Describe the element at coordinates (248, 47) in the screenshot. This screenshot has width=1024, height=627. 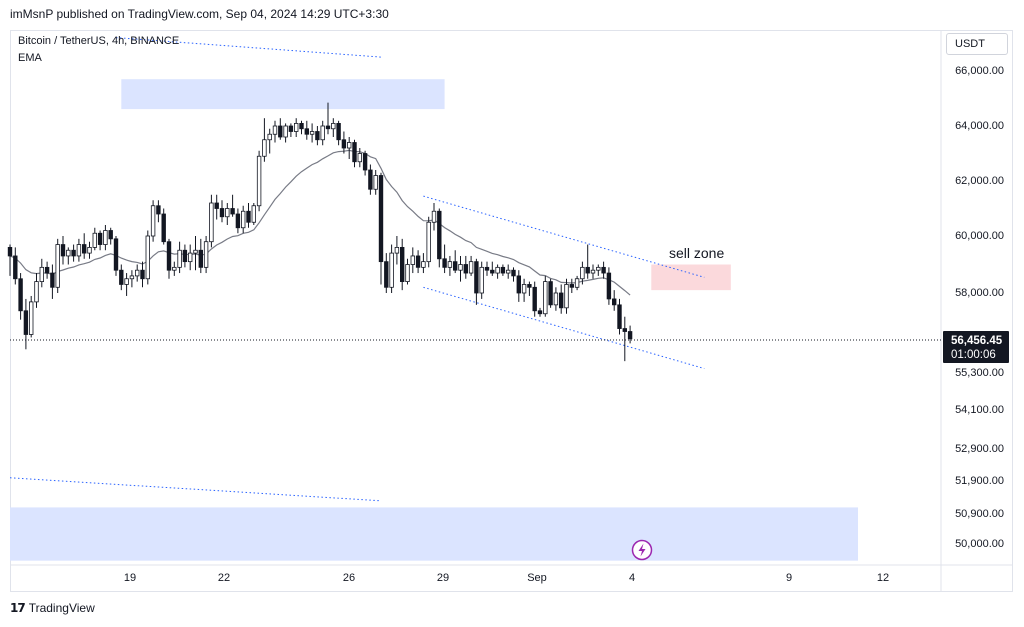
I see `top-line` at that location.